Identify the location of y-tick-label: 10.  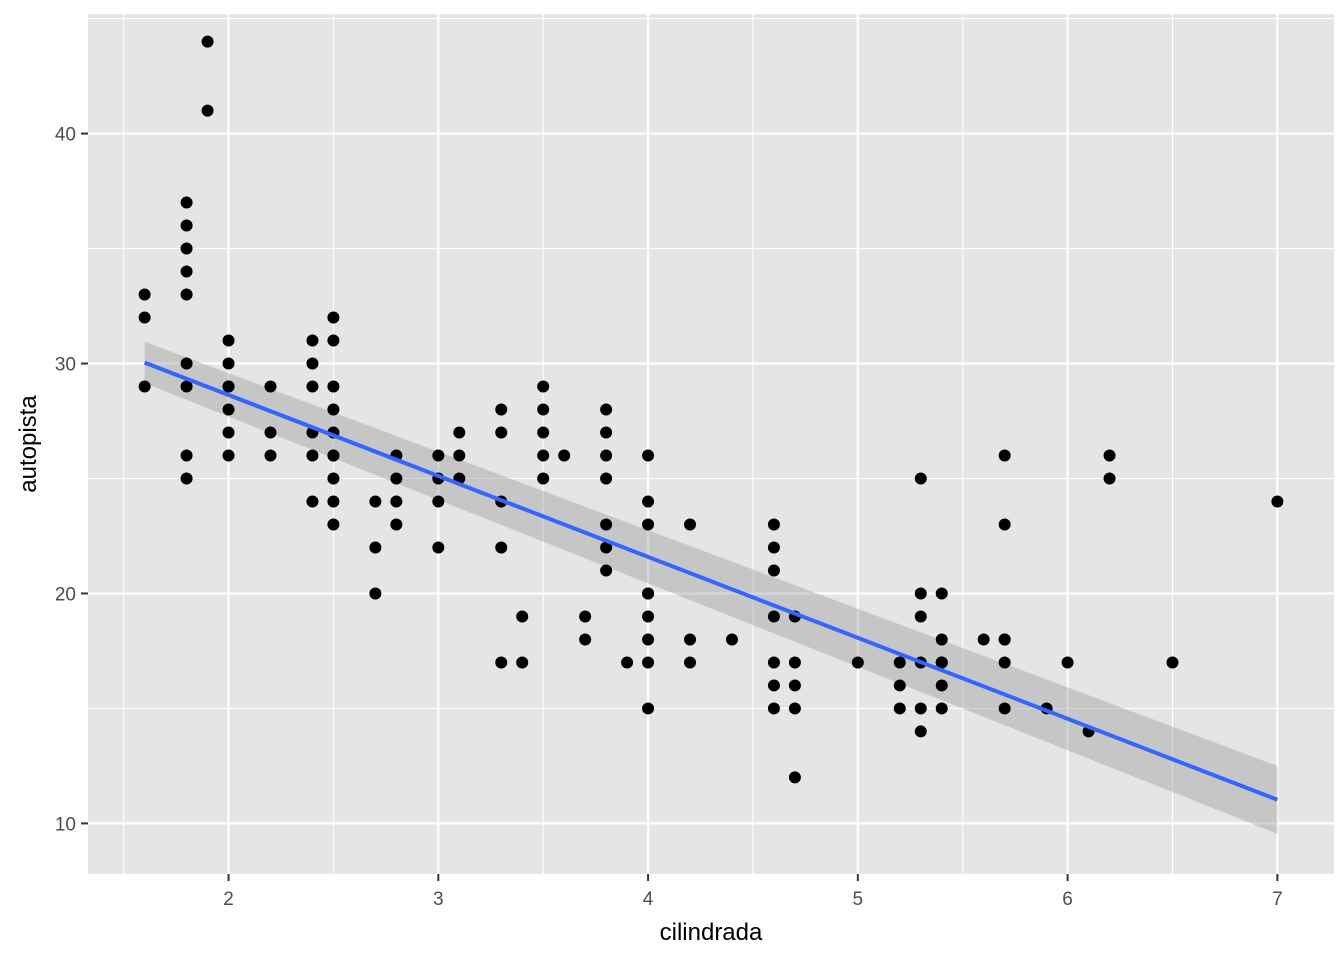
(65, 824).